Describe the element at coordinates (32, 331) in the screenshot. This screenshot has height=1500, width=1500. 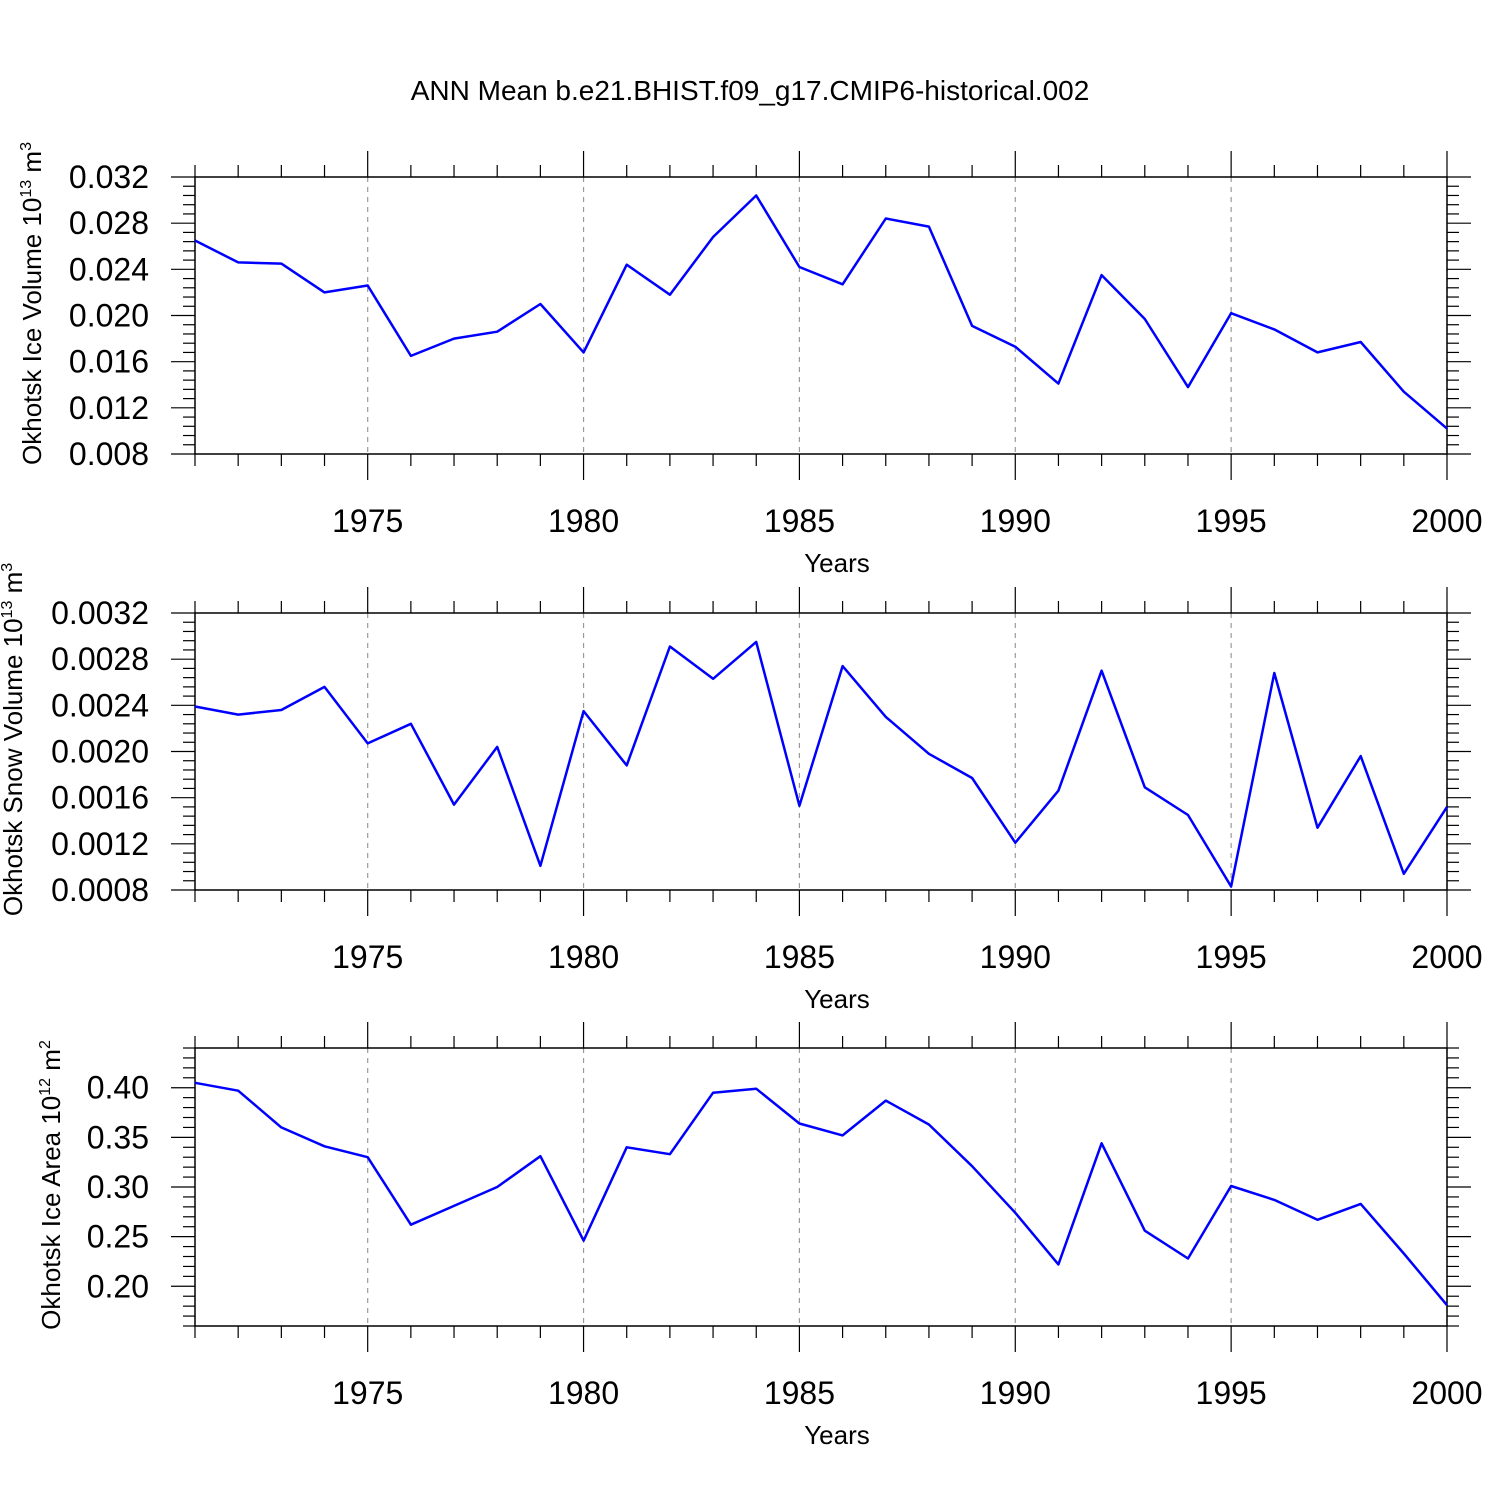
I see `y-axis-label-text: Okhotsk Ice Volume 10` at that location.